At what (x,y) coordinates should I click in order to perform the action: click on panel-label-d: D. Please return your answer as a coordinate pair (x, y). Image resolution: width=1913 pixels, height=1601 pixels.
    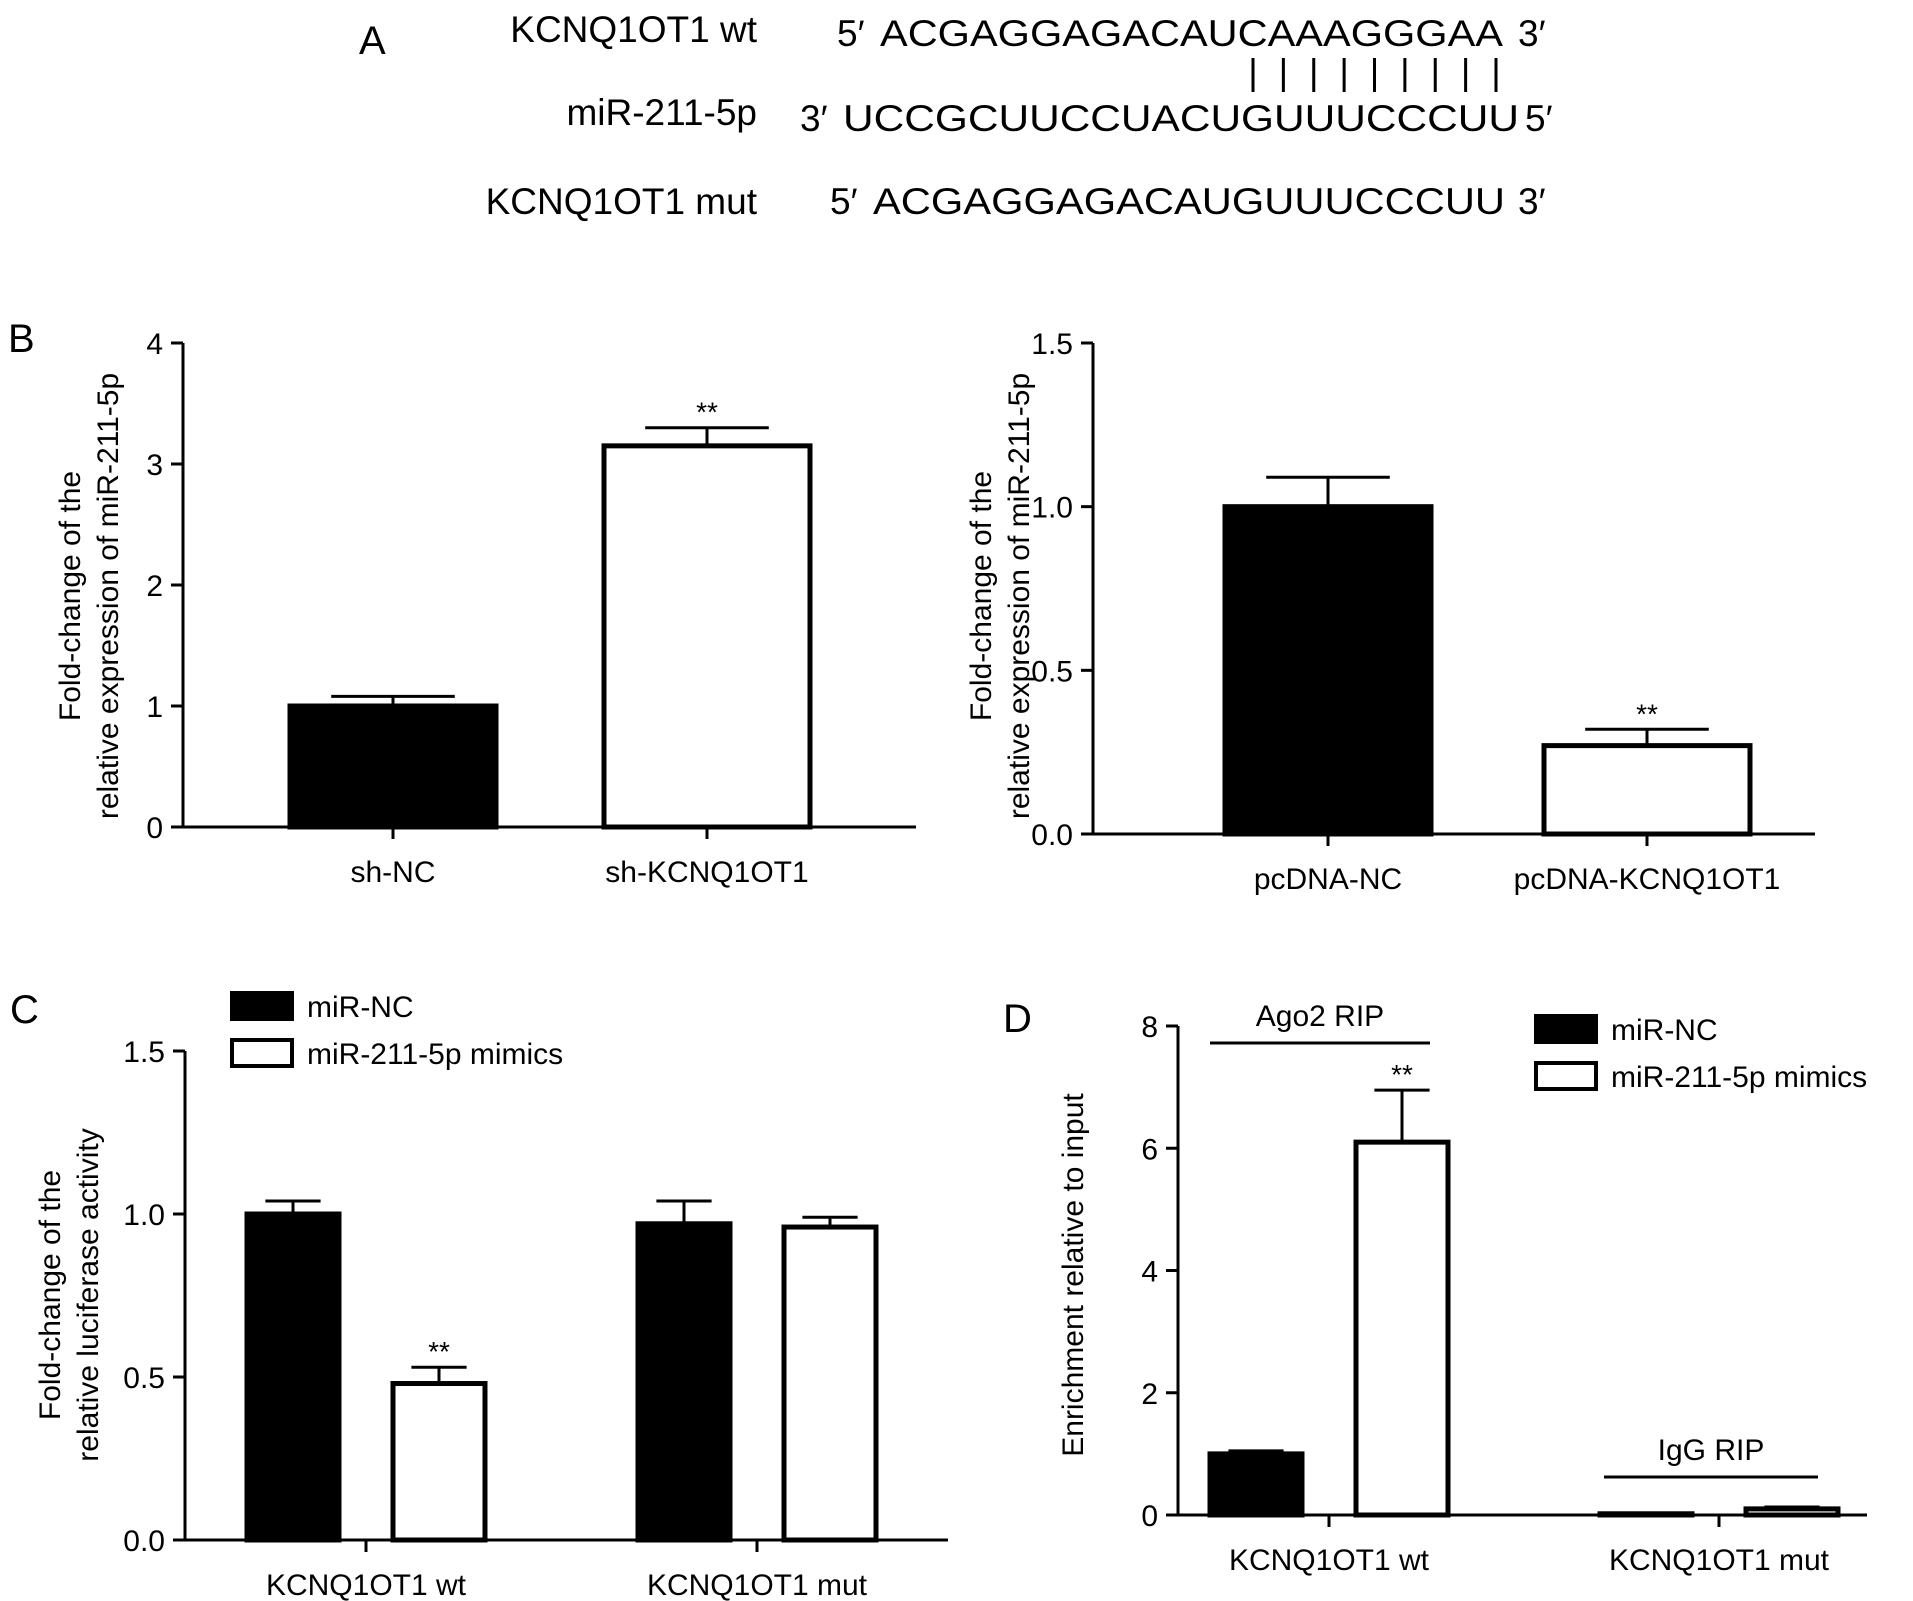
    Looking at the image, I should click on (1017, 1019).